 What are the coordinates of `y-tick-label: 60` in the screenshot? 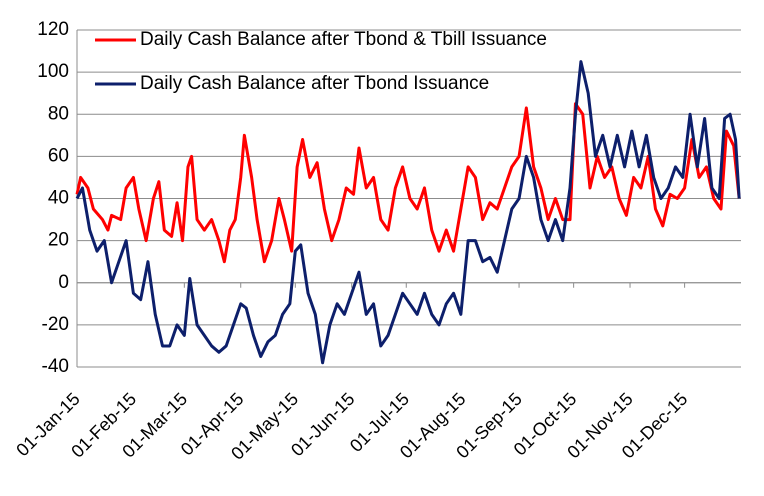 It's located at (58, 155).